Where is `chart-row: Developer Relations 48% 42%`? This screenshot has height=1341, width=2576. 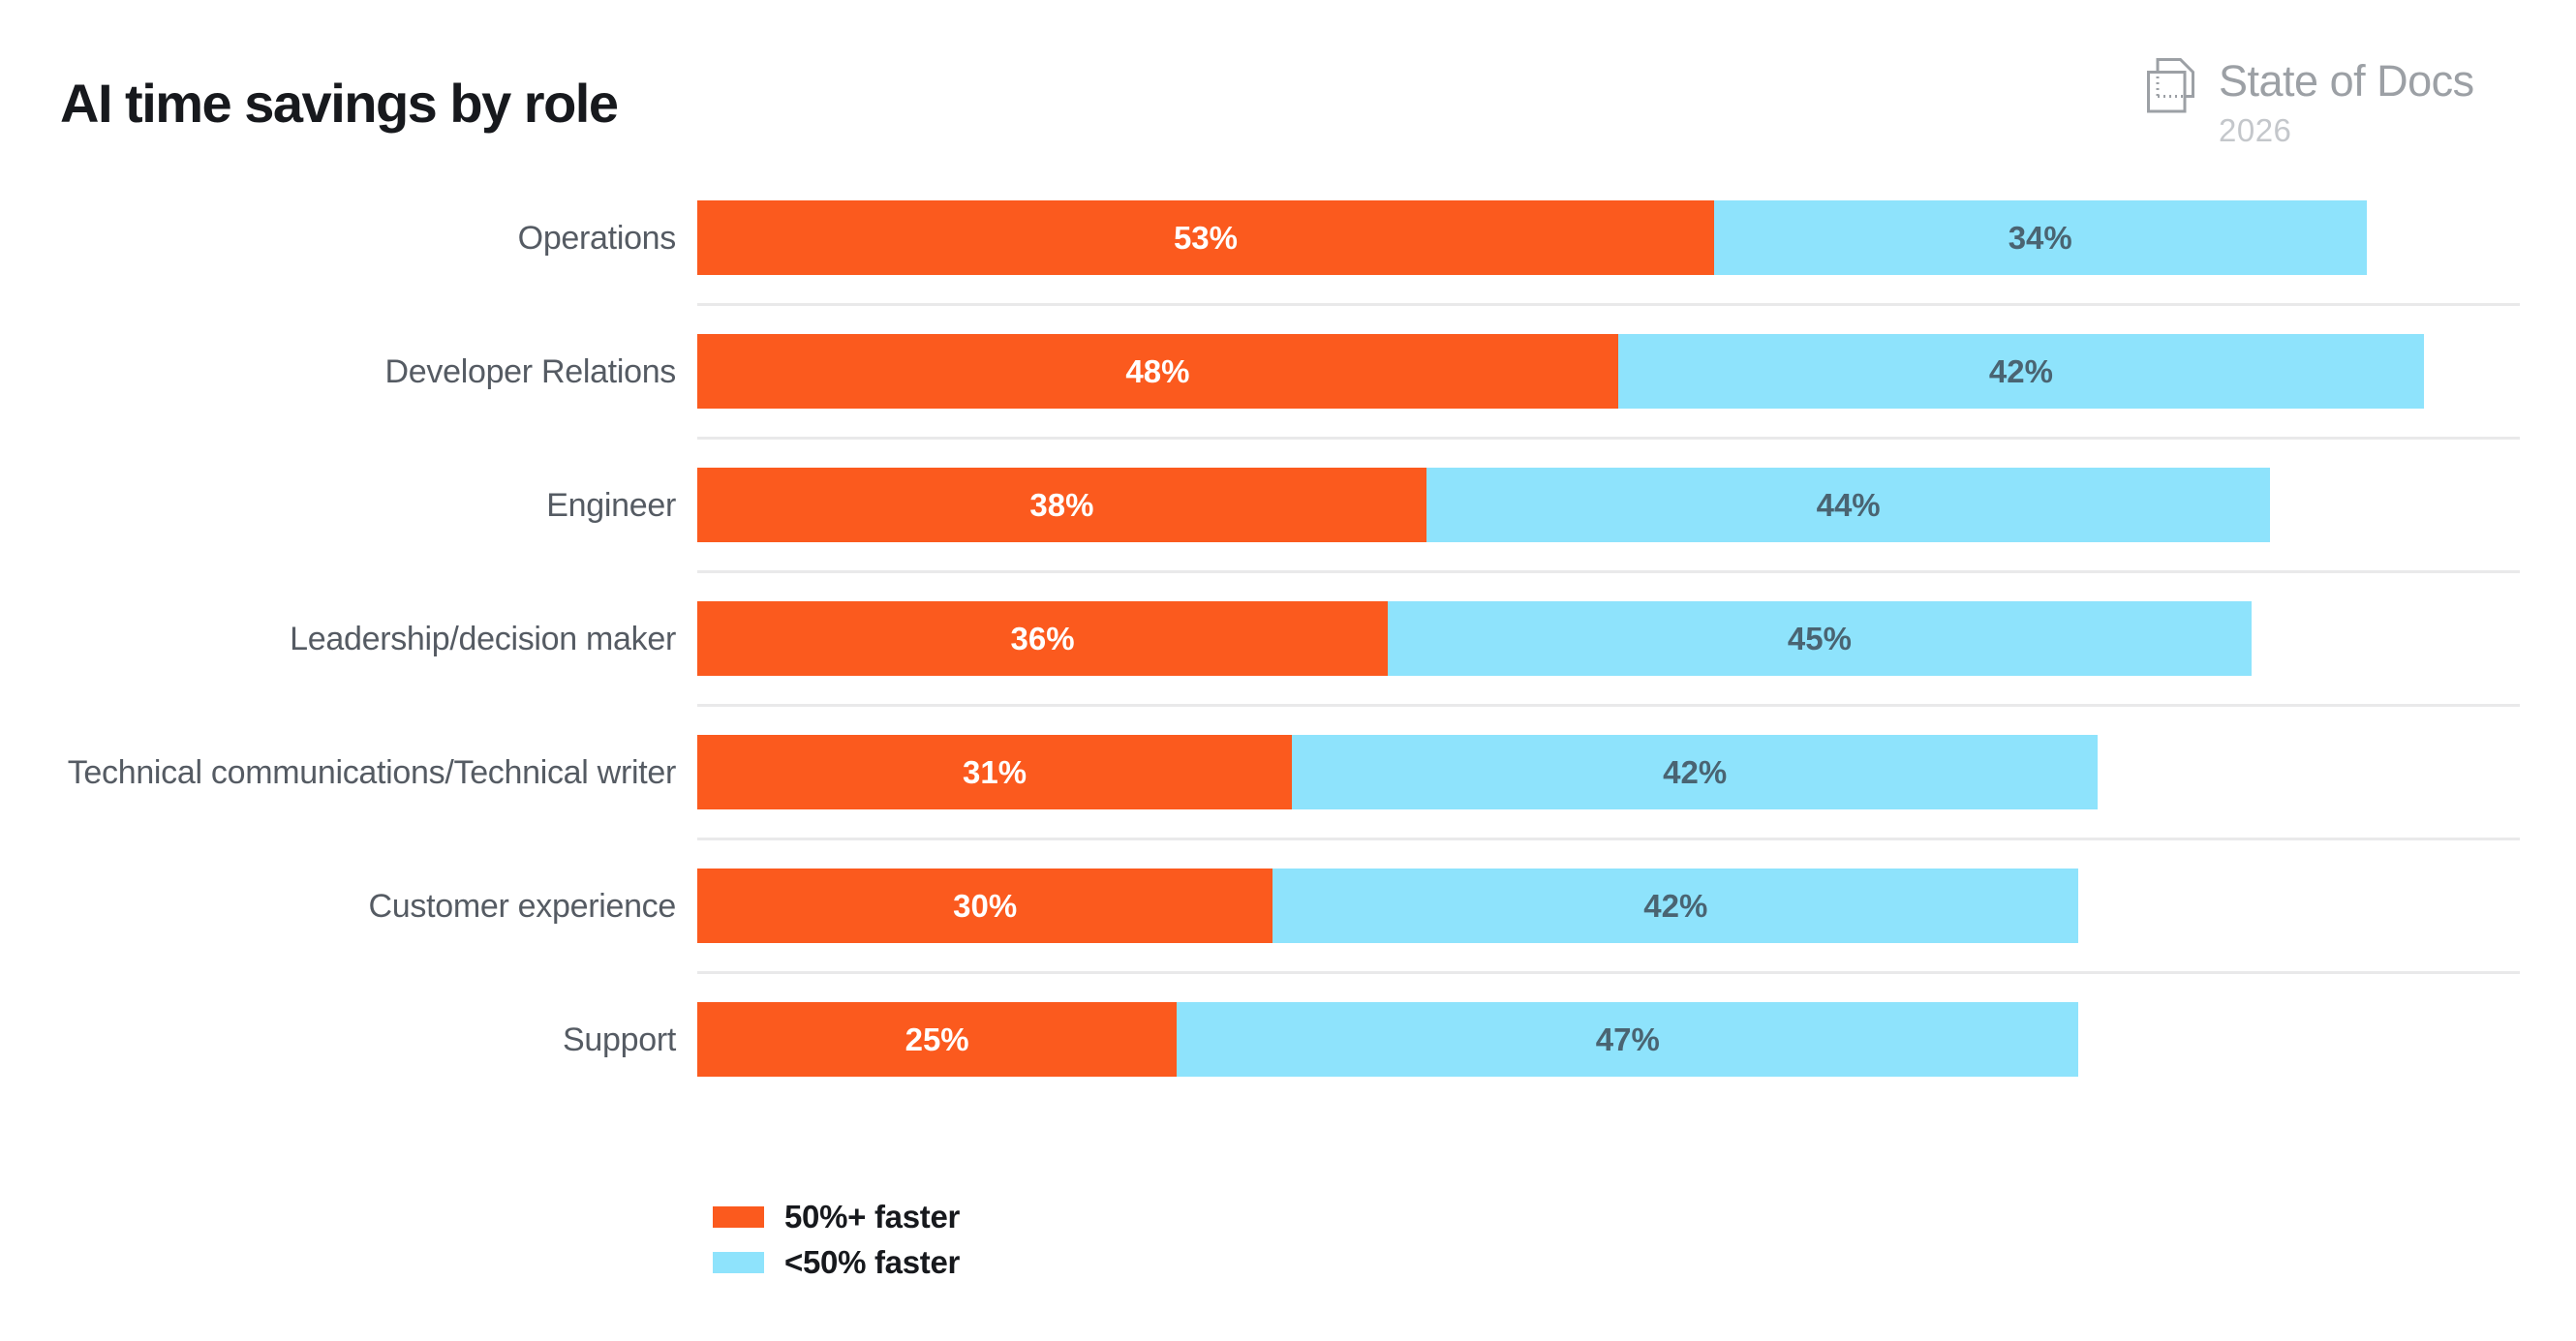 chart-row: Developer Relations 48% 42% is located at coordinates (1288, 372).